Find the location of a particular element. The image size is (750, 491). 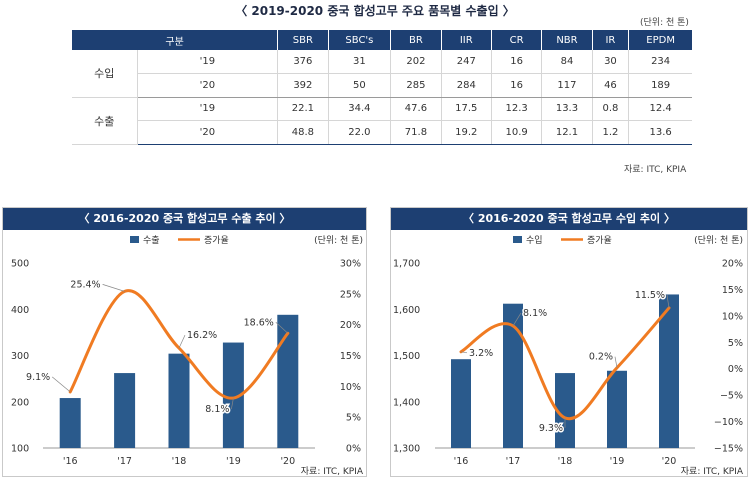

table-cell: 22.1 is located at coordinates (303, 109).